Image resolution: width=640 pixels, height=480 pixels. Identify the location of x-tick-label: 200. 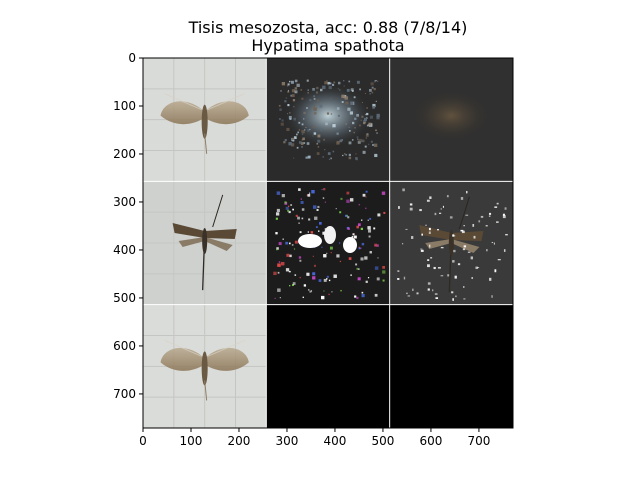
(239, 441).